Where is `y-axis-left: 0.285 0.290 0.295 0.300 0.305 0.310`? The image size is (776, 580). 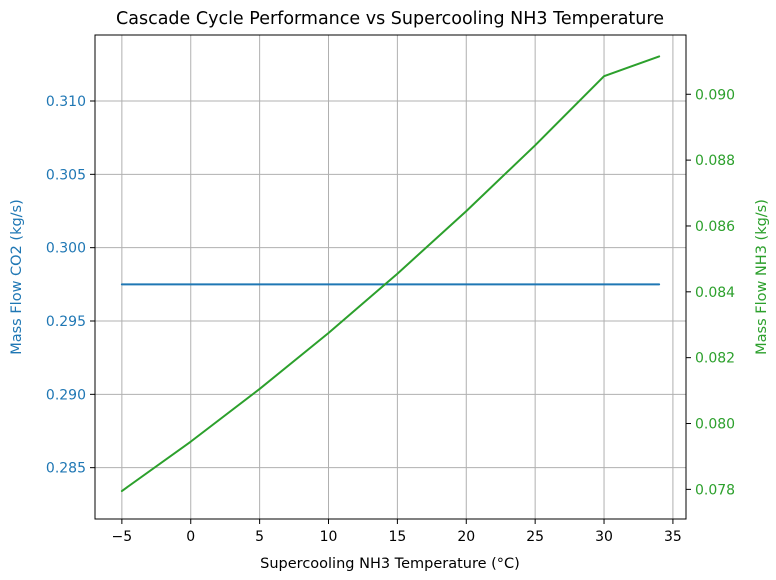
y-axis-left: 0.285 0.290 0.295 0.300 0.305 0.310 is located at coordinates (70, 285).